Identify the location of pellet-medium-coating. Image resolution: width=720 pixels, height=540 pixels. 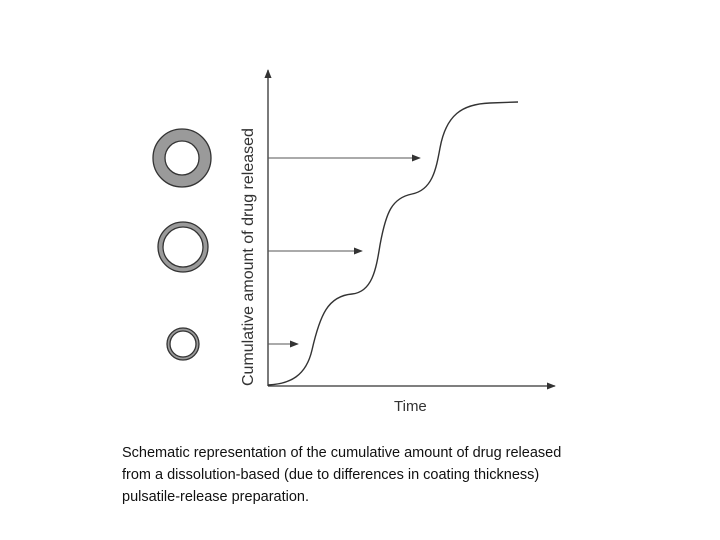
(183, 247).